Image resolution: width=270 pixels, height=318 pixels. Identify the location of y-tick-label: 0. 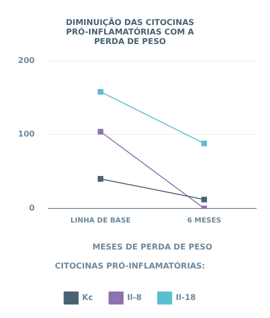
(32, 207).